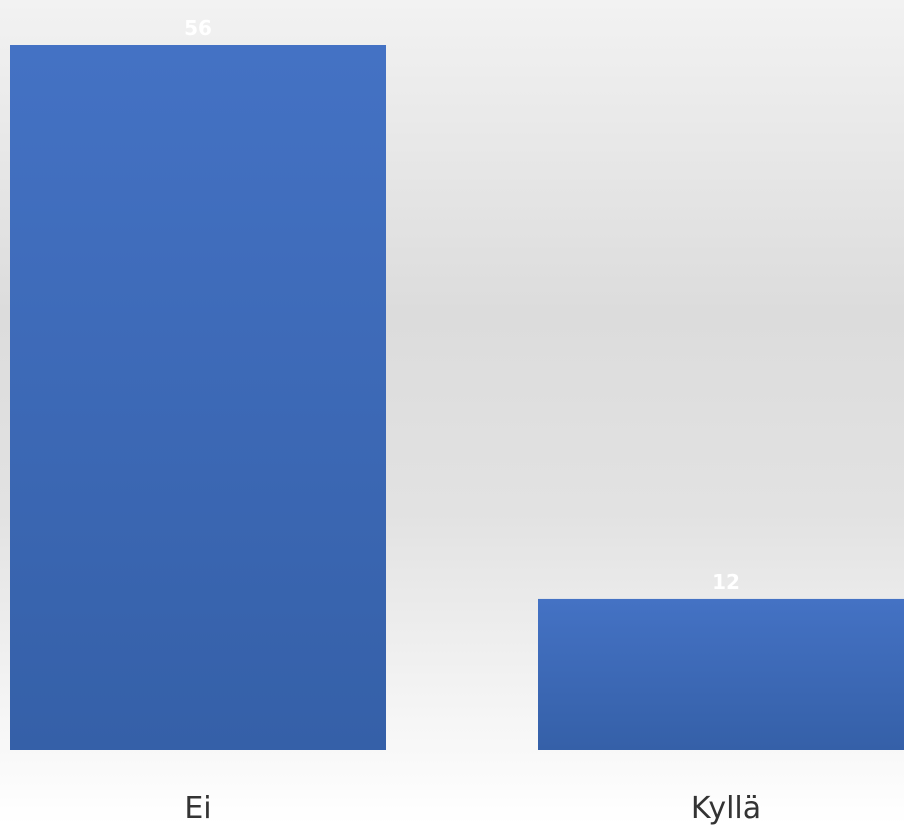 This screenshot has height=825, width=904. I want to click on data-label-0: 56, so click(198, 28).